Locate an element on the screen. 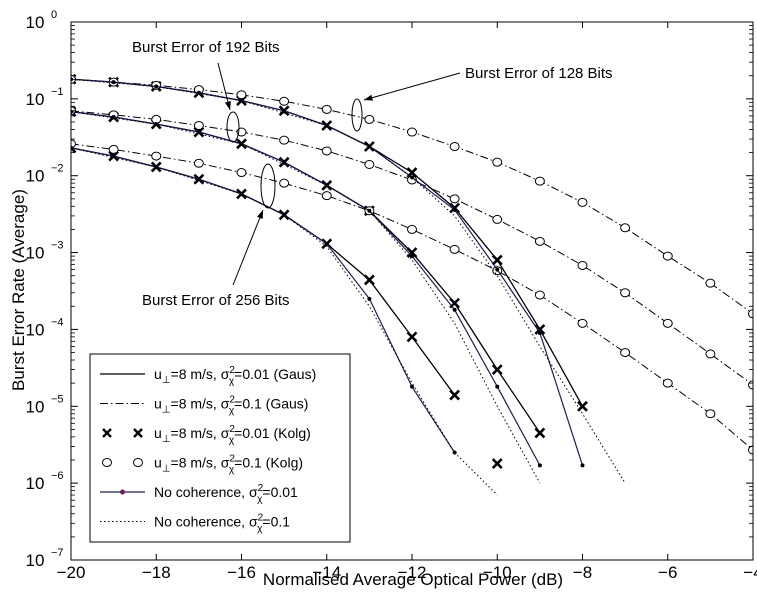 This screenshot has height=599, width=757. y-tick-exponent: −1 is located at coordinates (57, 92).